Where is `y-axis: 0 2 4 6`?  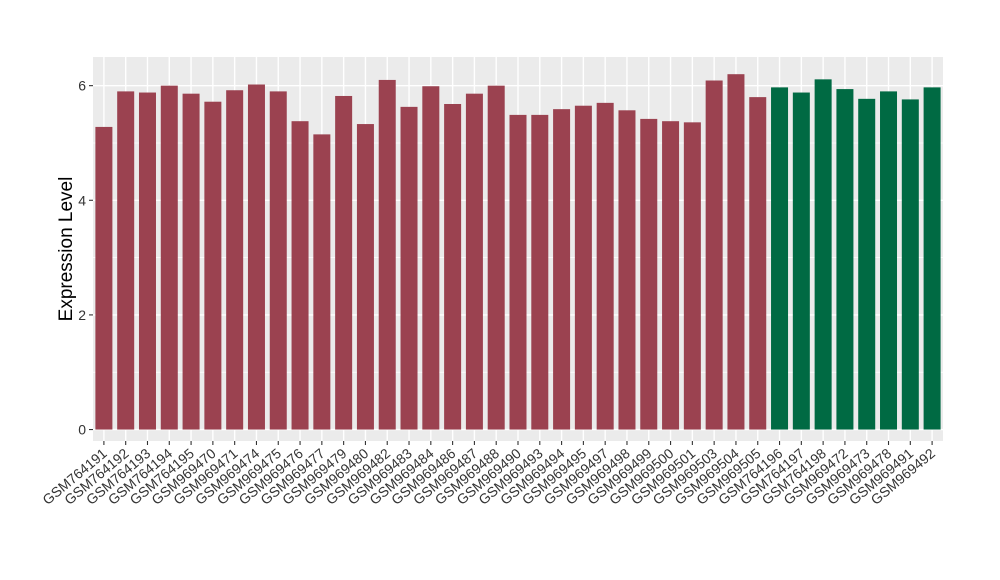
y-axis: 0 2 4 6 is located at coordinates (85, 258).